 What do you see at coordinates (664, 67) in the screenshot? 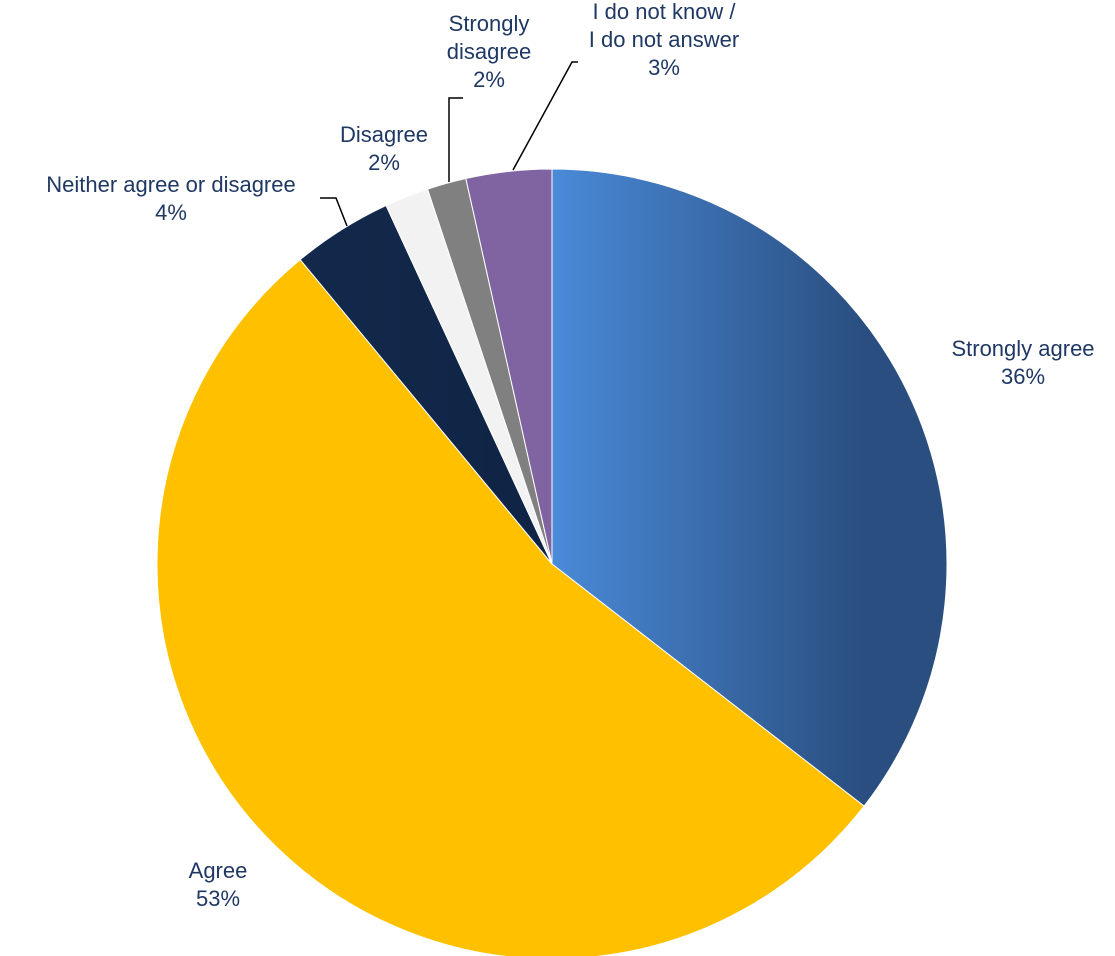
I see `data-label-percent: 3%` at bounding box center [664, 67].